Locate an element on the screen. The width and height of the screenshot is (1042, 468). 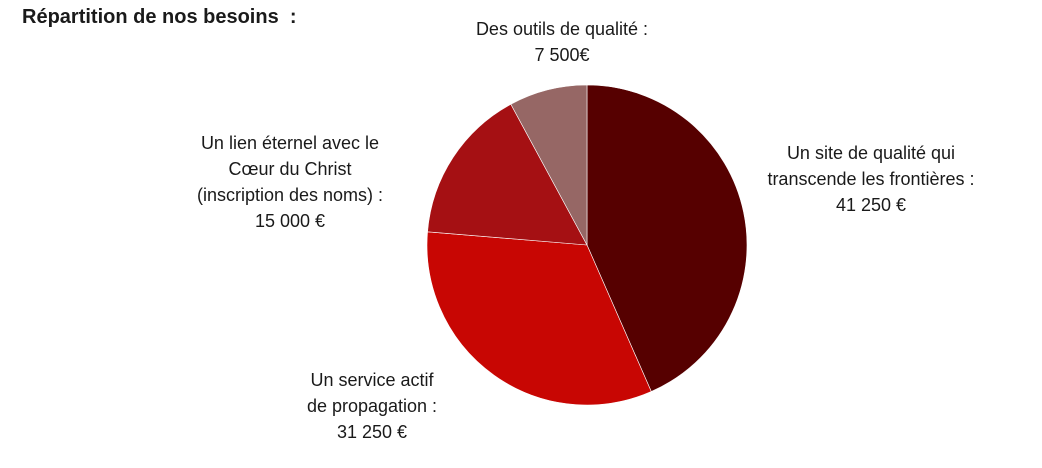
slice-label-line: Un site de qualité qui is located at coordinates (871, 153).